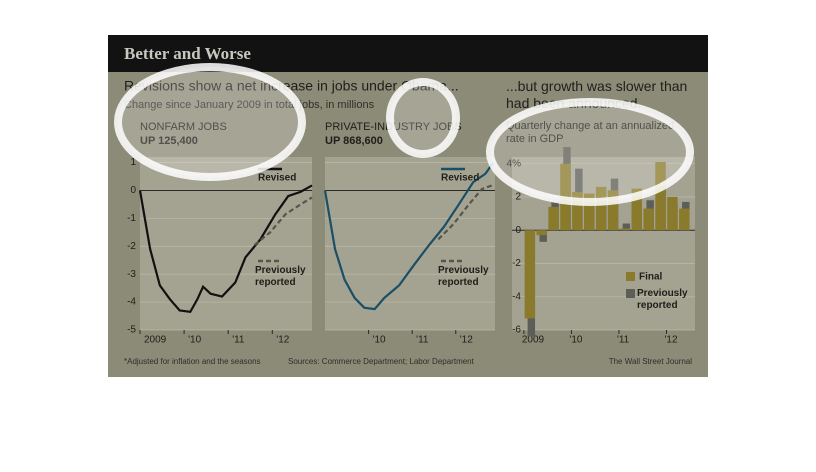 The image size is (816, 472). I want to click on footer-credit: The Wall Street Journal, so click(651, 361).